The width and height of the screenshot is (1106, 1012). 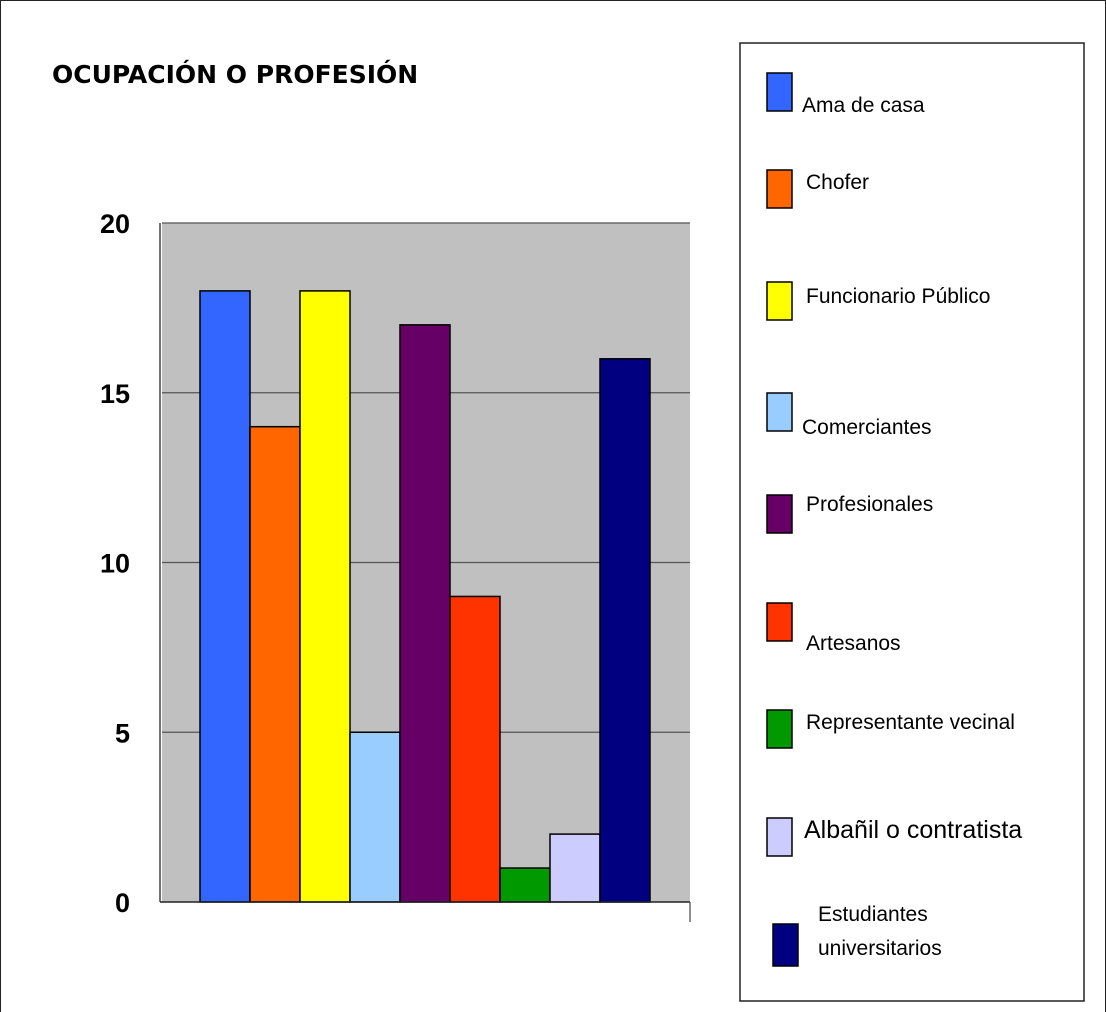 What do you see at coordinates (122, 903) in the screenshot?
I see `y-tick-label: 0` at bounding box center [122, 903].